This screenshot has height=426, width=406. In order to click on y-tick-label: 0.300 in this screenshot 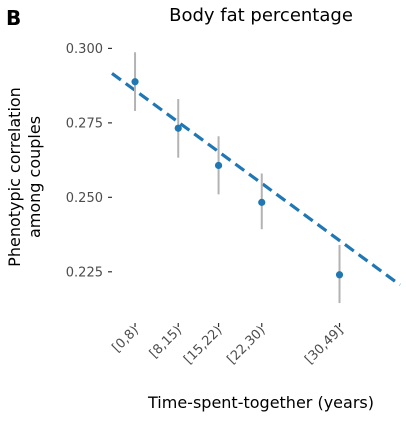, I will do `click(84, 49)`.